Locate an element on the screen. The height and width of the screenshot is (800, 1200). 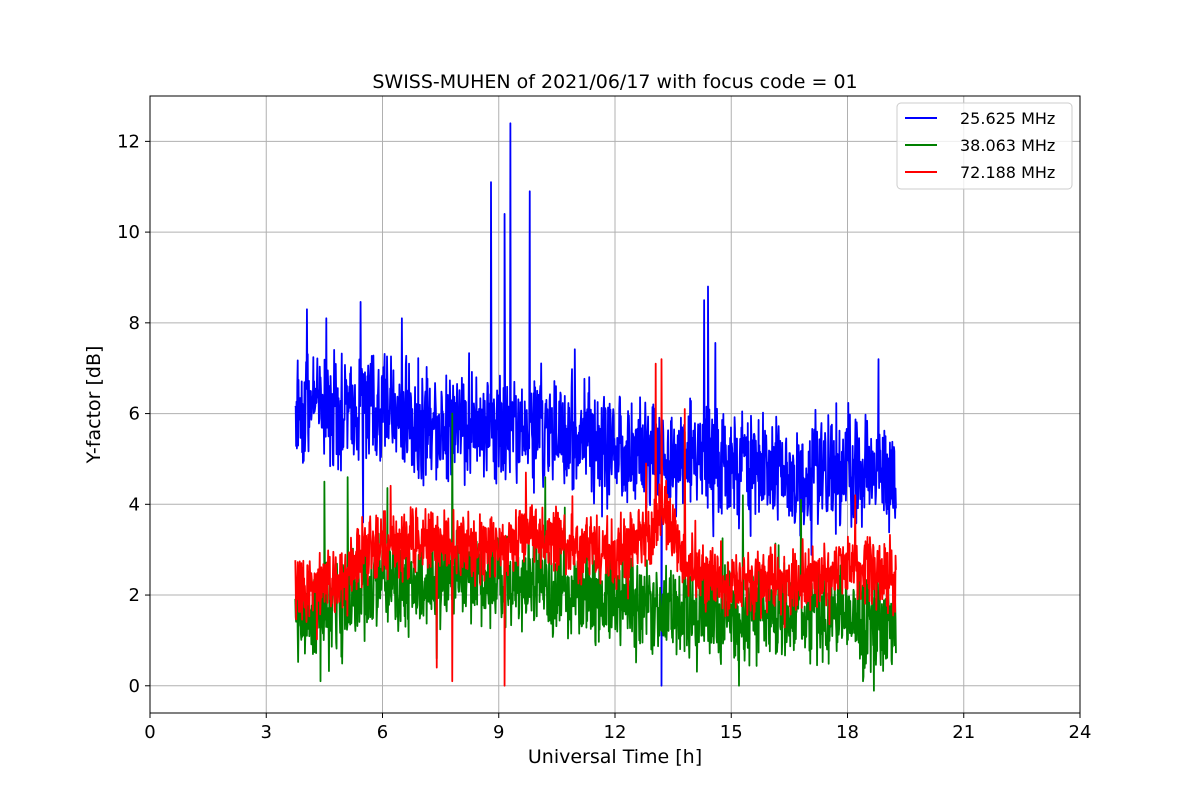
x-tick-label: 24 is located at coordinates (1080, 732).